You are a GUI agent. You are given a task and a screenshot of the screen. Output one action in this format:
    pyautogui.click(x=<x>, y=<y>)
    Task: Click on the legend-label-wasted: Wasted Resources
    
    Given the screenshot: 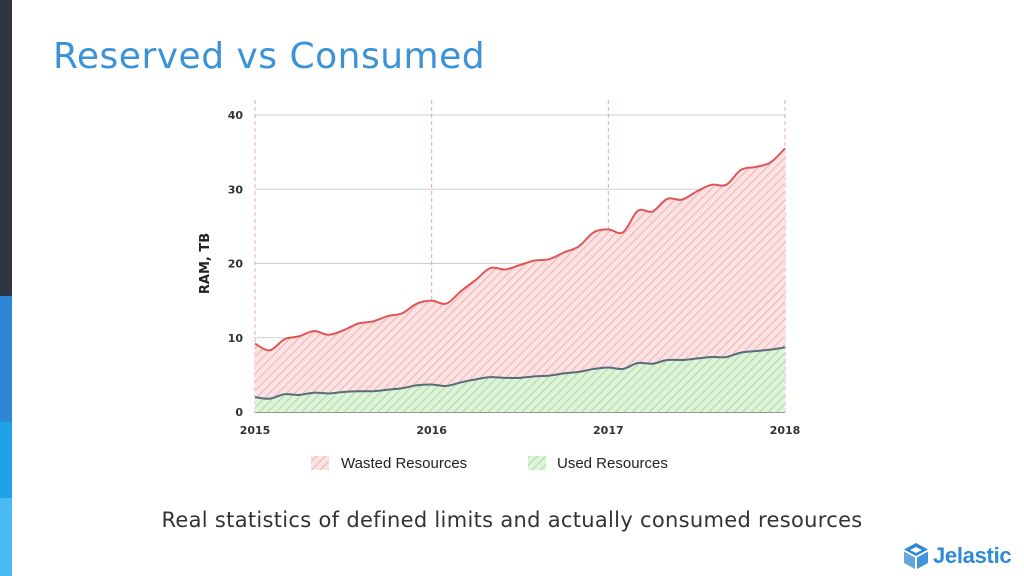 What is the action you would take?
    pyautogui.click(x=404, y=463)
    